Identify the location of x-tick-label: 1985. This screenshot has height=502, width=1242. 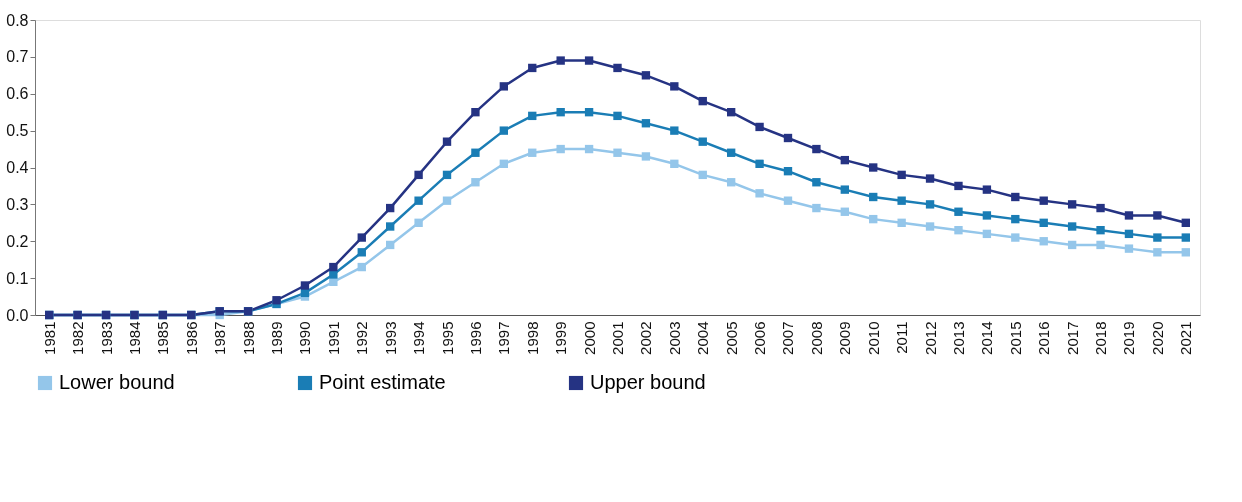
(163, 338).